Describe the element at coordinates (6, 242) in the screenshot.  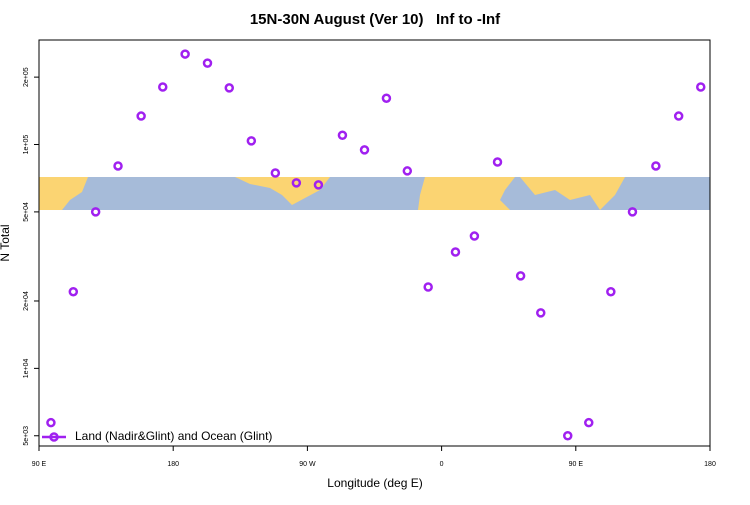
I see `y-axis-label: N Total` at that location.